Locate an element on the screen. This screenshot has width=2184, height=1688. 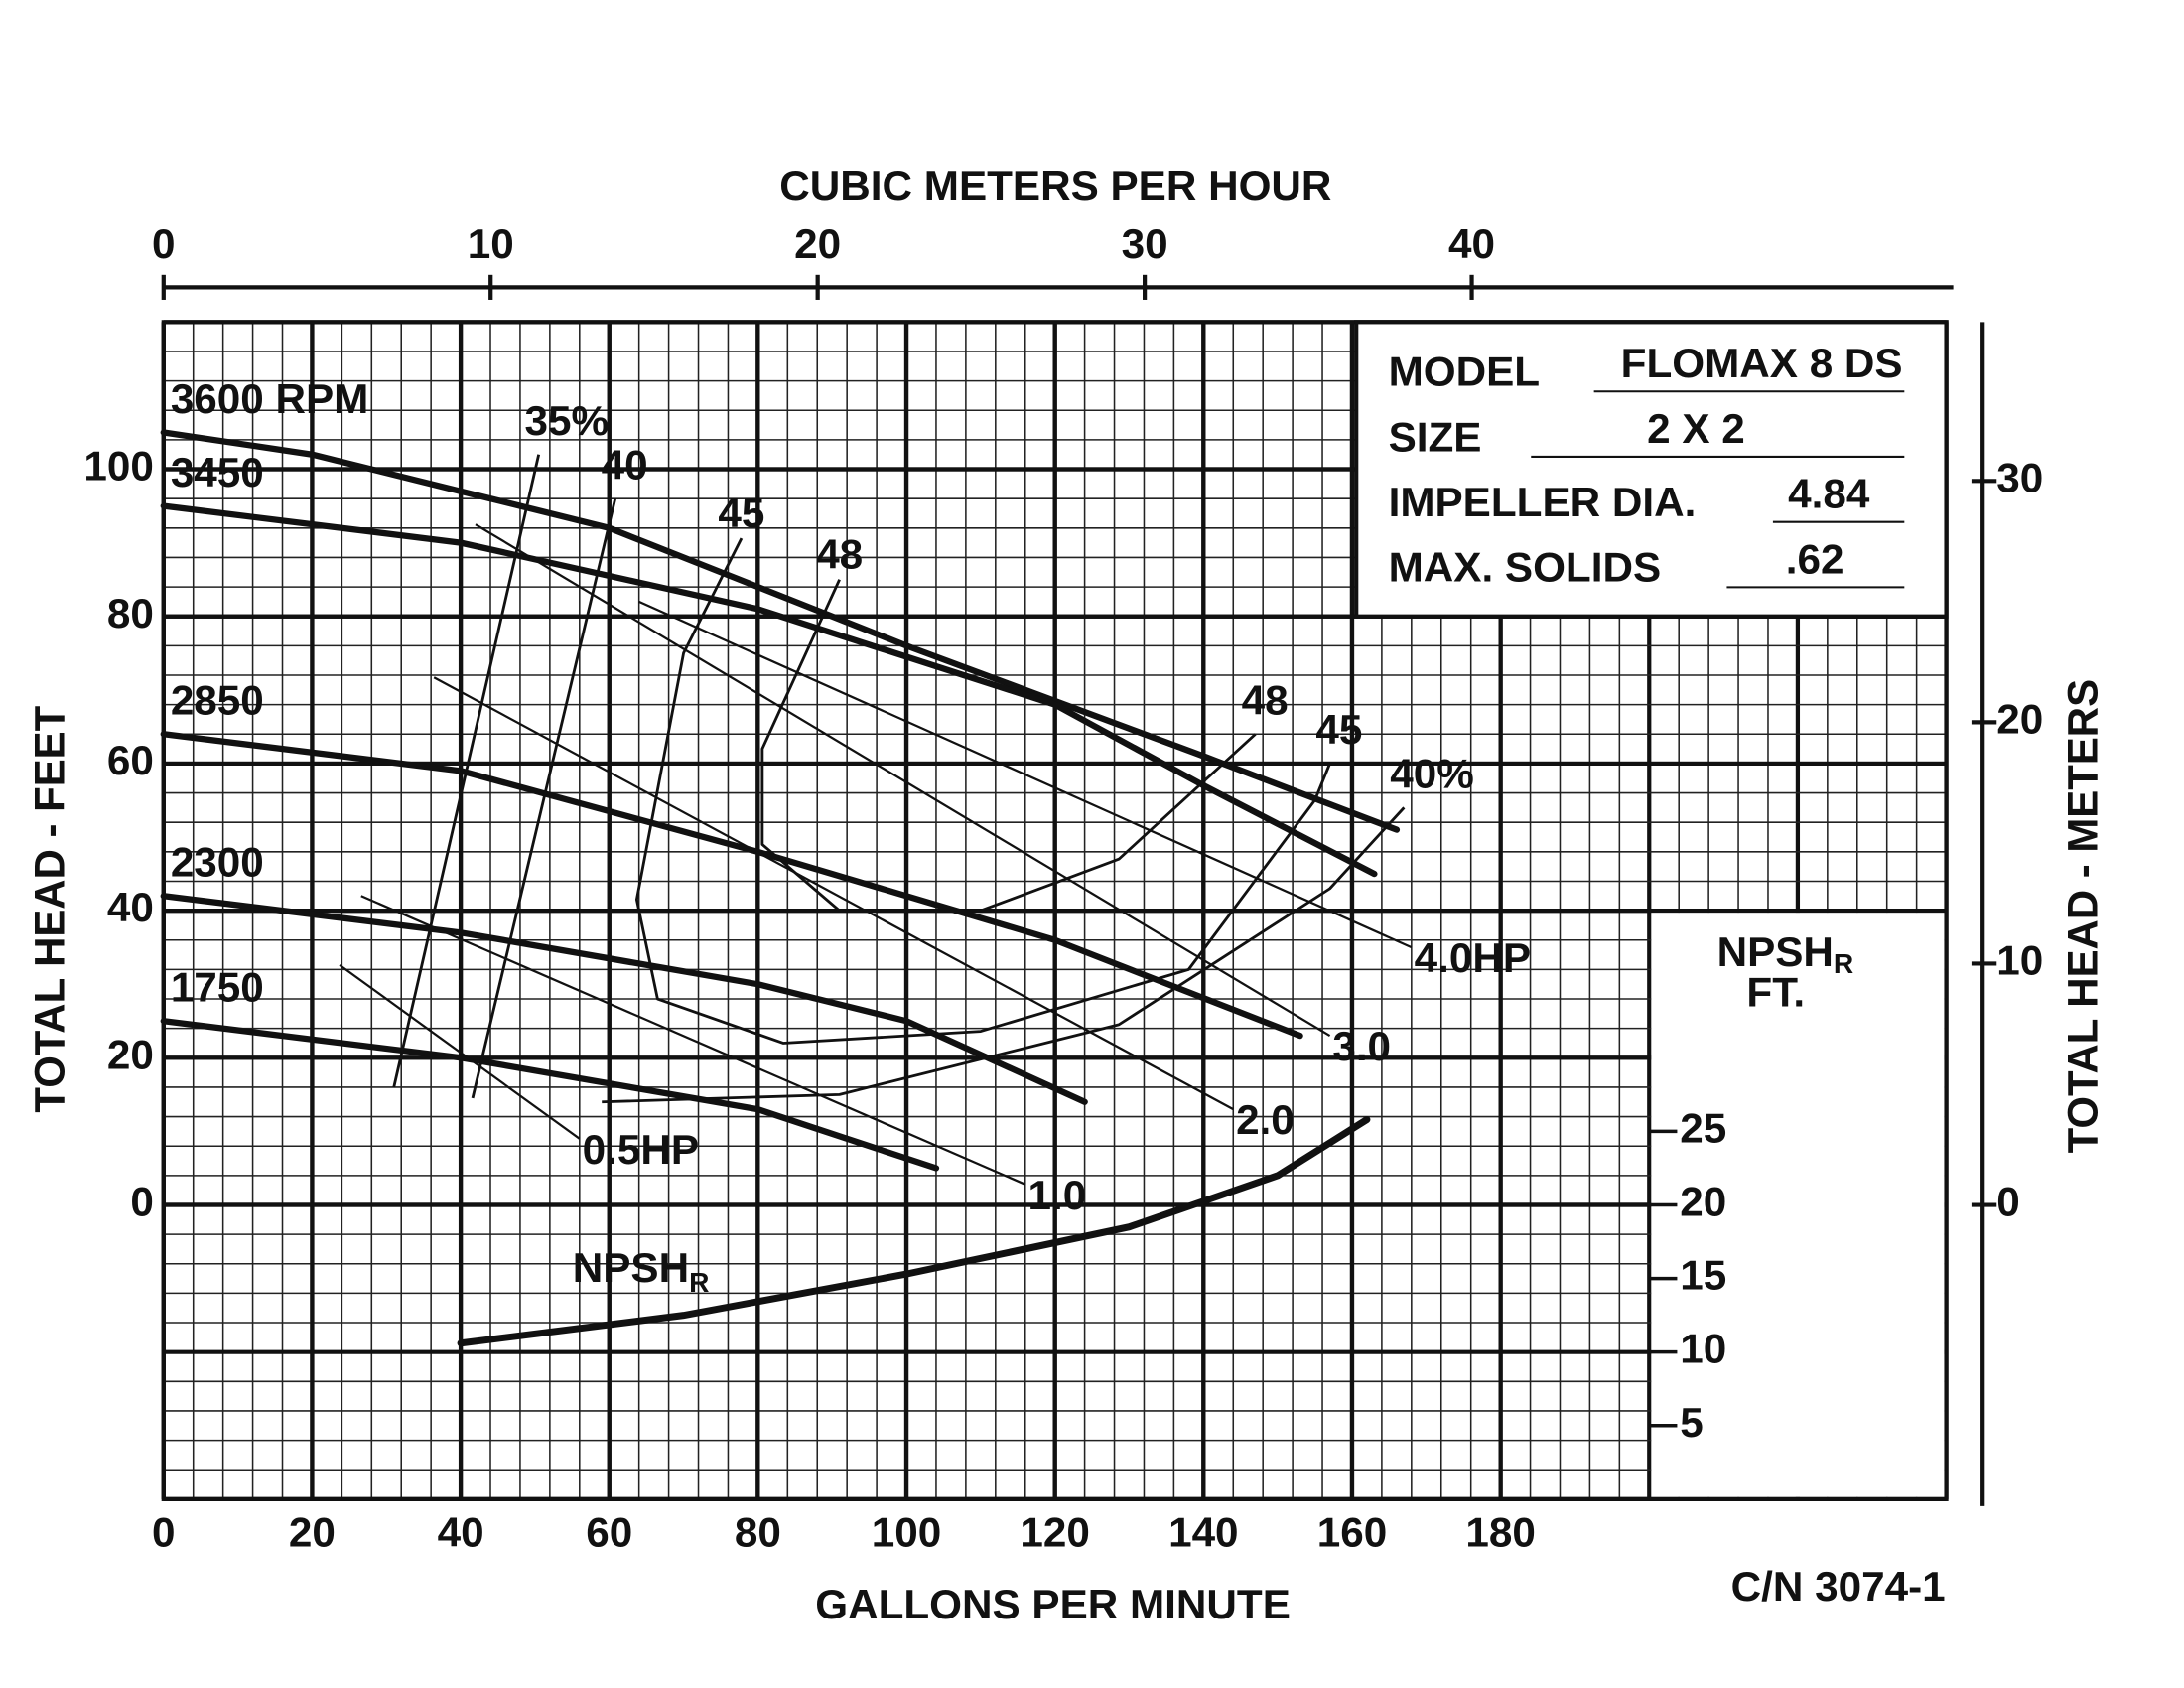
speed-label: 3450 is located at coordinates (217, 472).